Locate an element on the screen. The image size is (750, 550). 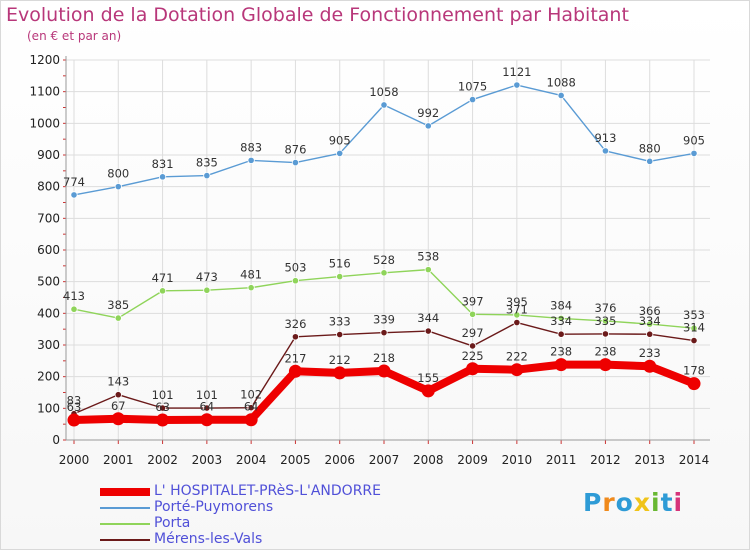
data-label: 397 is located at coordinates (473, 301).